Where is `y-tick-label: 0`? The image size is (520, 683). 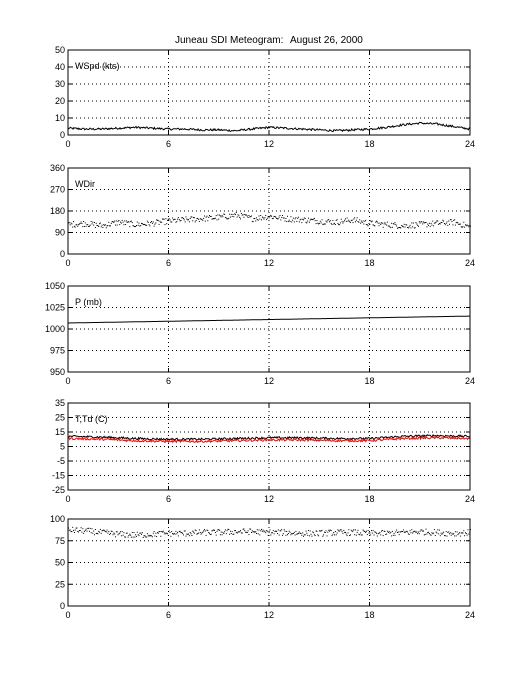 y-tick-label: 0 is located at coordinates (62, 606).